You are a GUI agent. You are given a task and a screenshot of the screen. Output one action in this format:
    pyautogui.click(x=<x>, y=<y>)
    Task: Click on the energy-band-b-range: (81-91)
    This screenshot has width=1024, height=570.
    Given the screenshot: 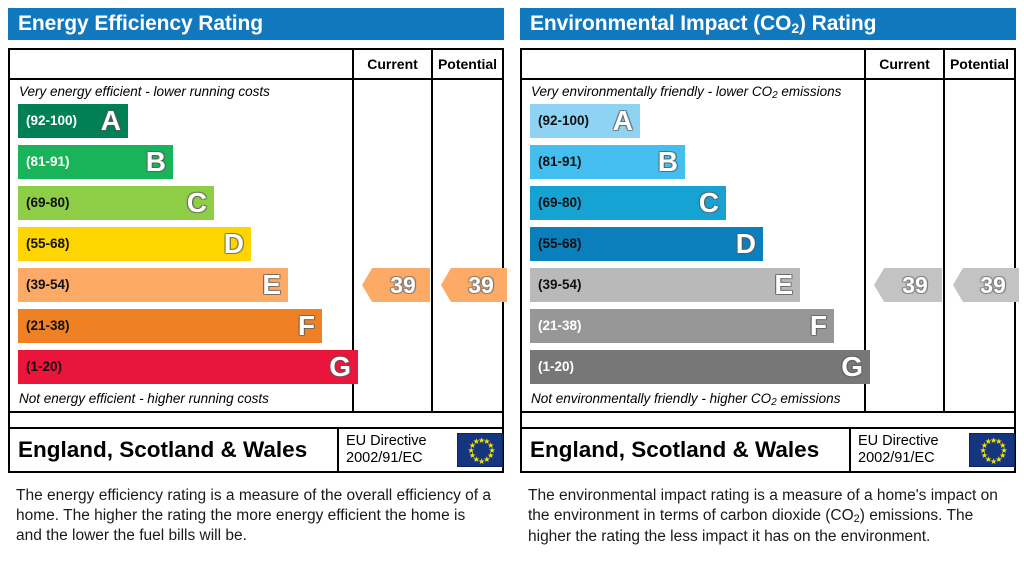 What is the action you would take?
    pyautogui.click(x=48, y=161)
    